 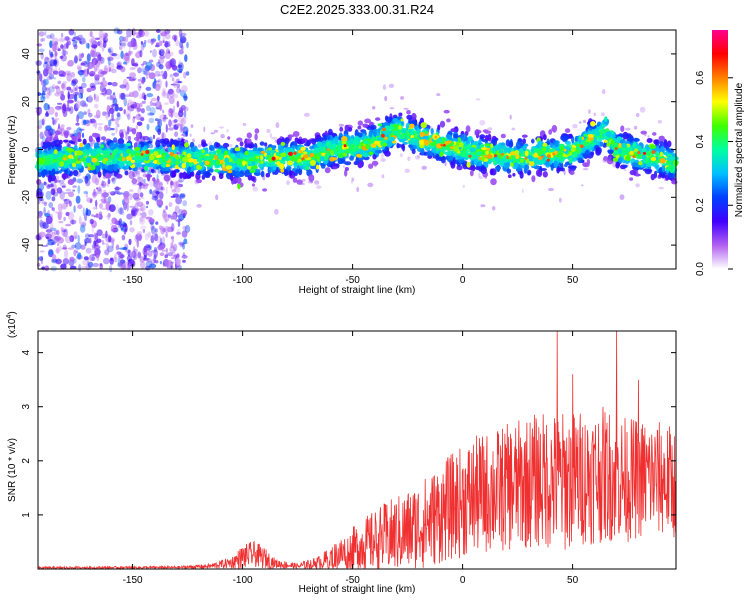 What do you see at coordinates (352, 280) in the screenshot?
I see `spectrogram-x-tick-label: -50` at bounding box center [352, 280].